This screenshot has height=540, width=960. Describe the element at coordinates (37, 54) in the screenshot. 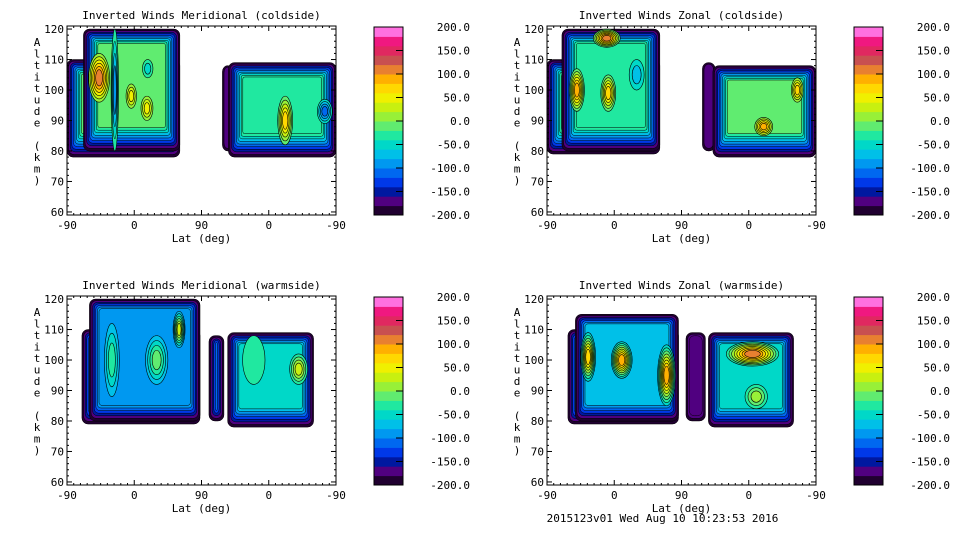

I see `y-axis-label-char: l` at that location.